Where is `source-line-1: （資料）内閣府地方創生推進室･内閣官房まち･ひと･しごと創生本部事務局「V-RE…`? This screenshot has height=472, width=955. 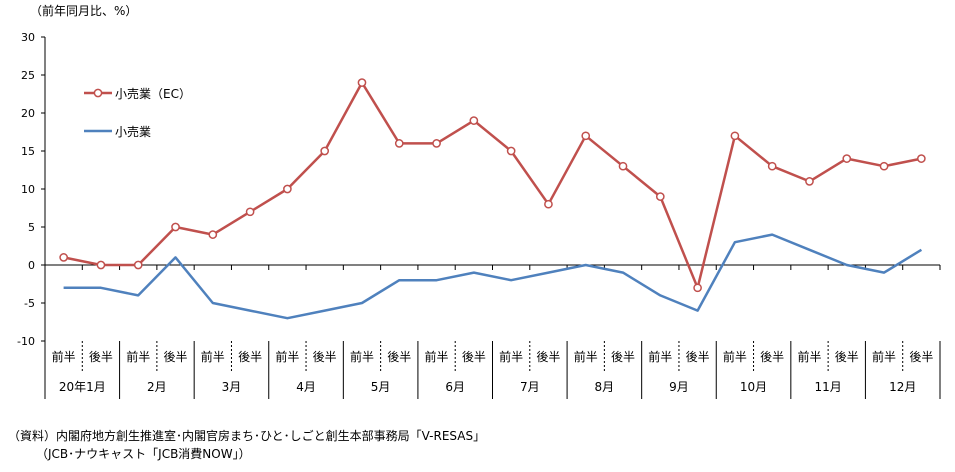
source-line-1: （資料）内閣府地方創生推進室･内閣官房まち･ひと･しごと創生本部事務局「V-RE… is located at coordinates (247, 436).